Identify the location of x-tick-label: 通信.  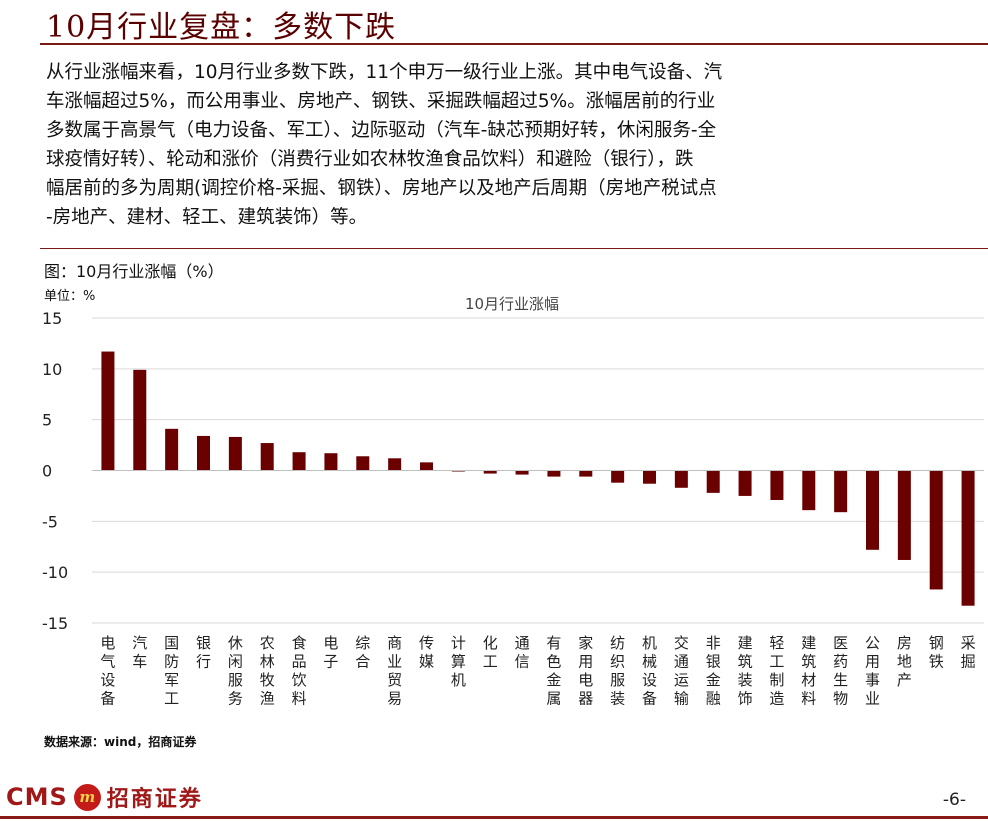
(522, 652).